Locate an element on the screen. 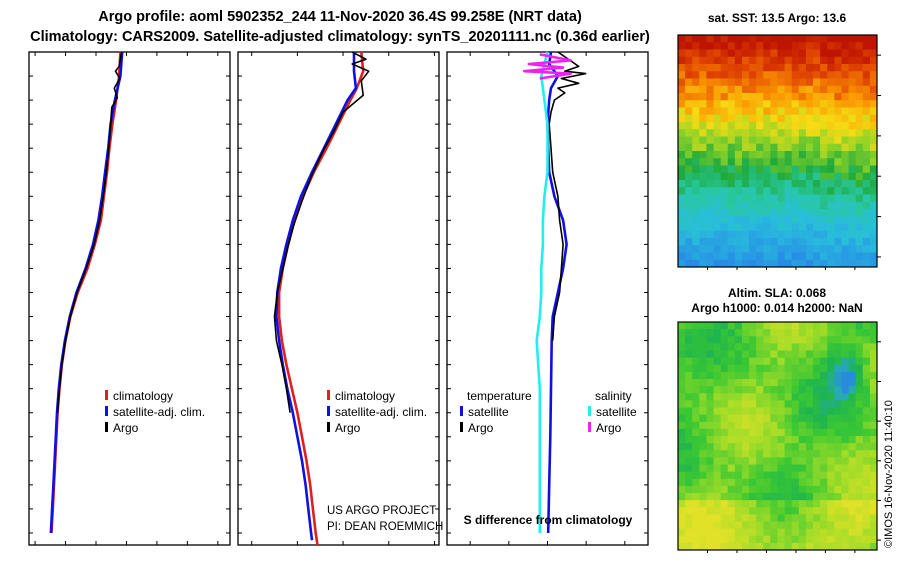  sla-map is located at coordinates (779, 437).